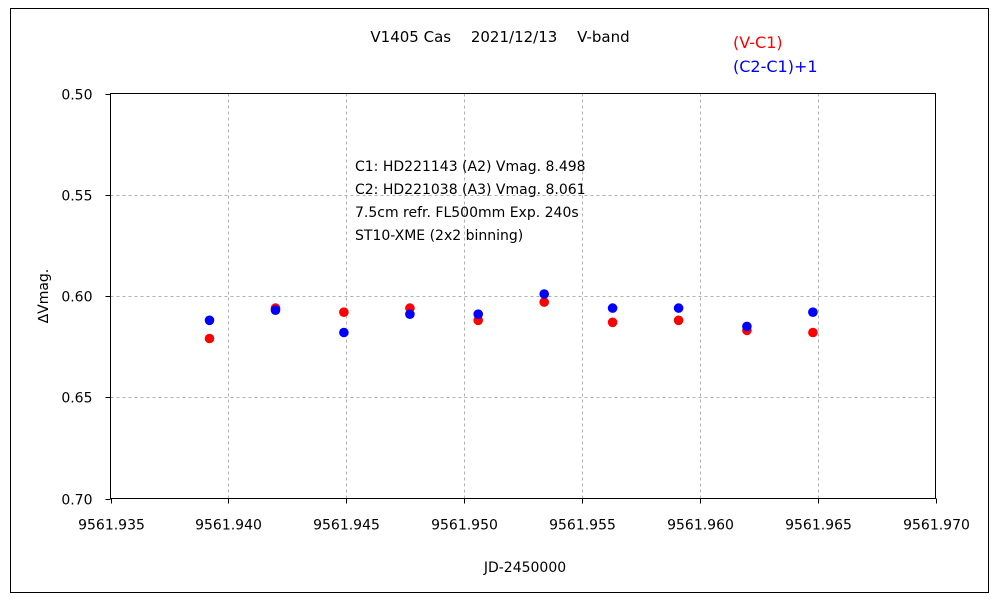  I want to click on y-axis: 0.50 0.55 0.60 0.65 0.70, so click(86, 298).